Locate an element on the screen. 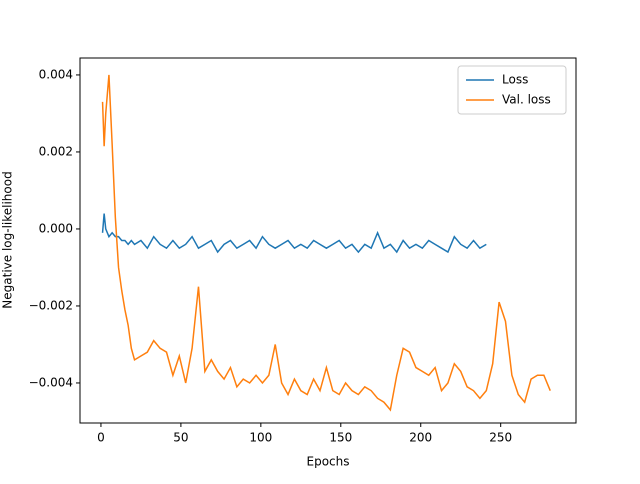  x-tick-label: 200 is located at coordinates (420, 438).